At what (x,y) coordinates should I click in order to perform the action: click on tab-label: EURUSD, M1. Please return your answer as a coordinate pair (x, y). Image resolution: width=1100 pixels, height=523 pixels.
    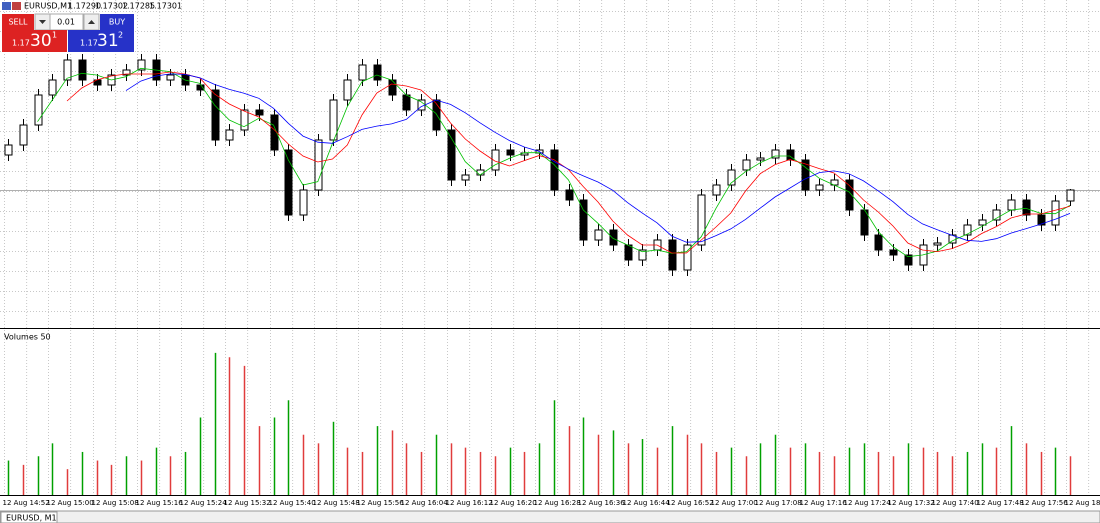
    Looking at the image, I should click on (31, 518).